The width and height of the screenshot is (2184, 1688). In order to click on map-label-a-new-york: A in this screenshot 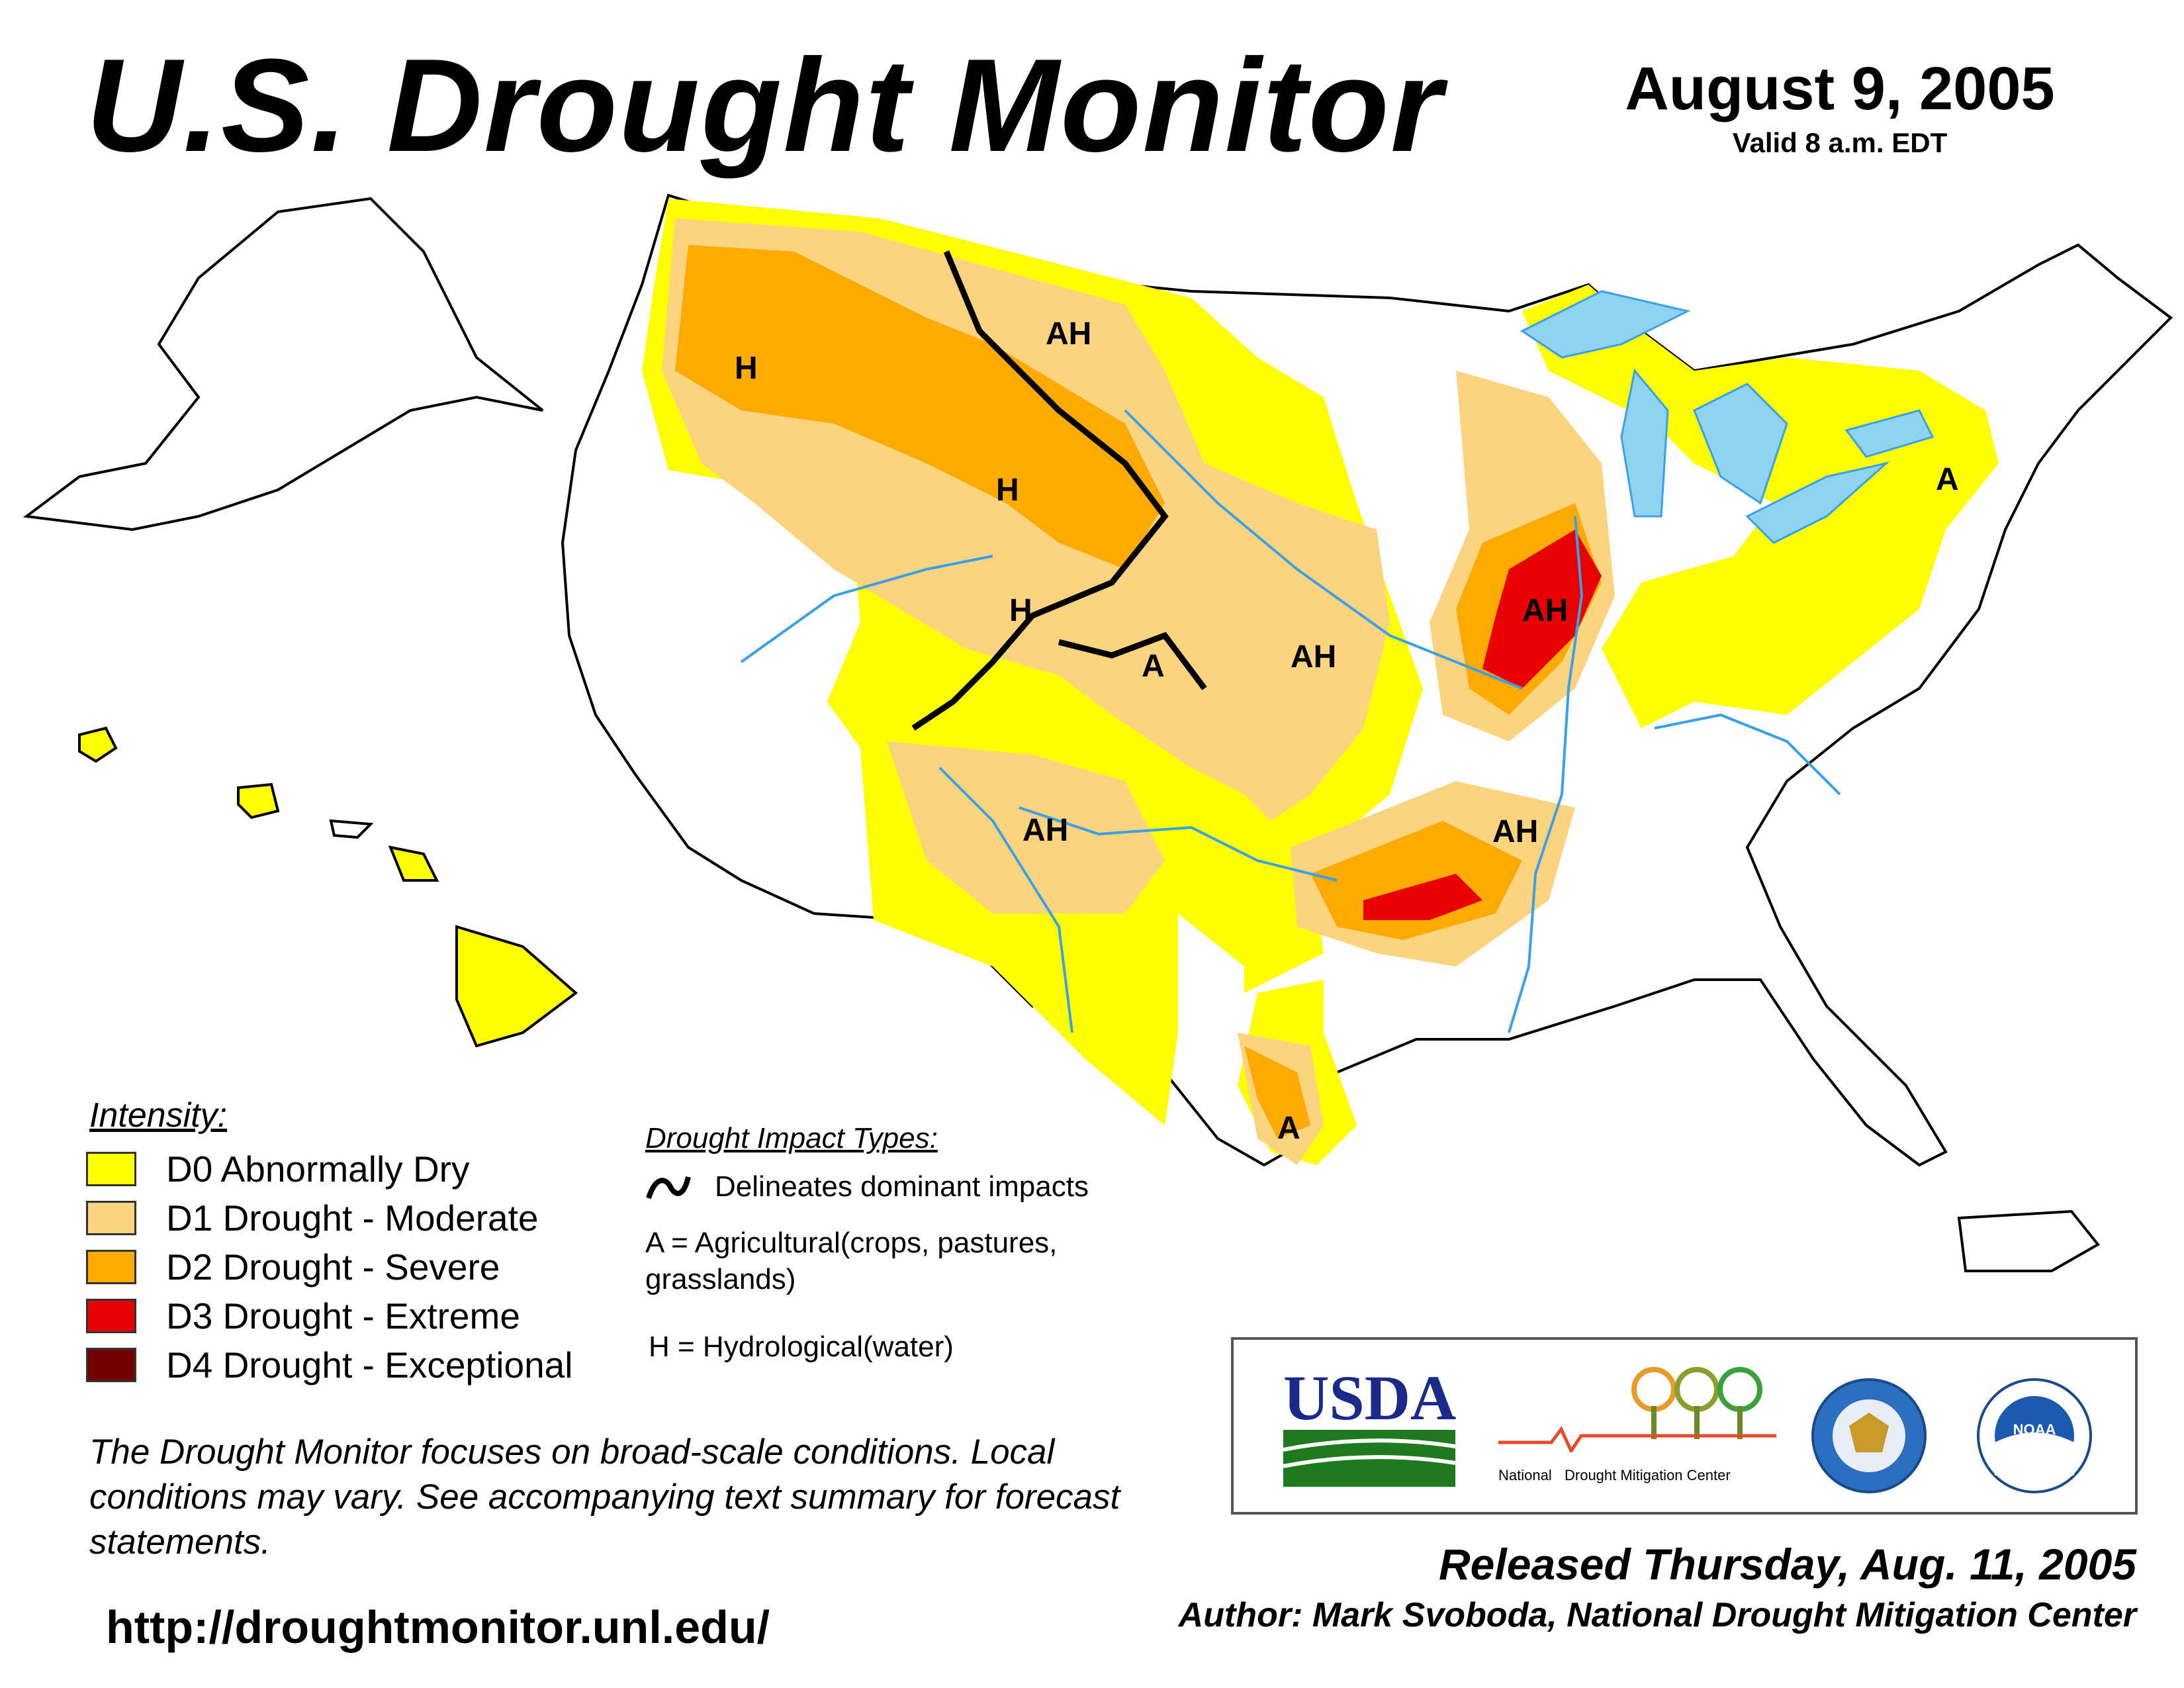, I will do `click(1948, 479)`.